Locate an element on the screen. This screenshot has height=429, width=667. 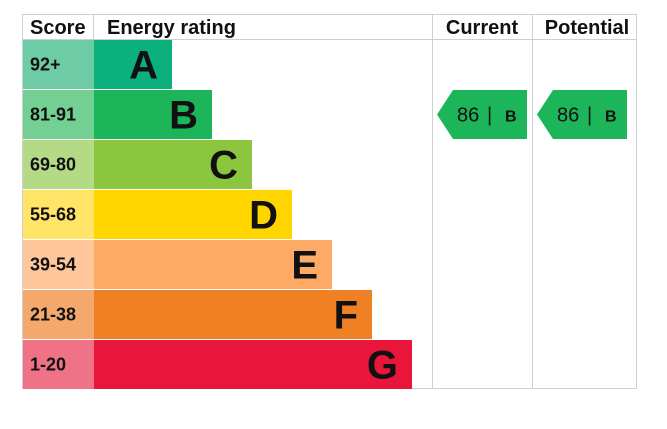
current-header: Current is located at coordinates (482, 28).